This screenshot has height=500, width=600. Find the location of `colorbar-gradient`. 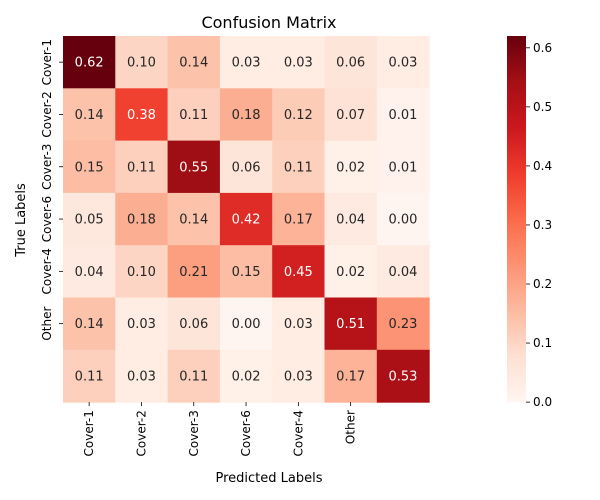

colorbar-gradient is located at coordinates (516, 219).